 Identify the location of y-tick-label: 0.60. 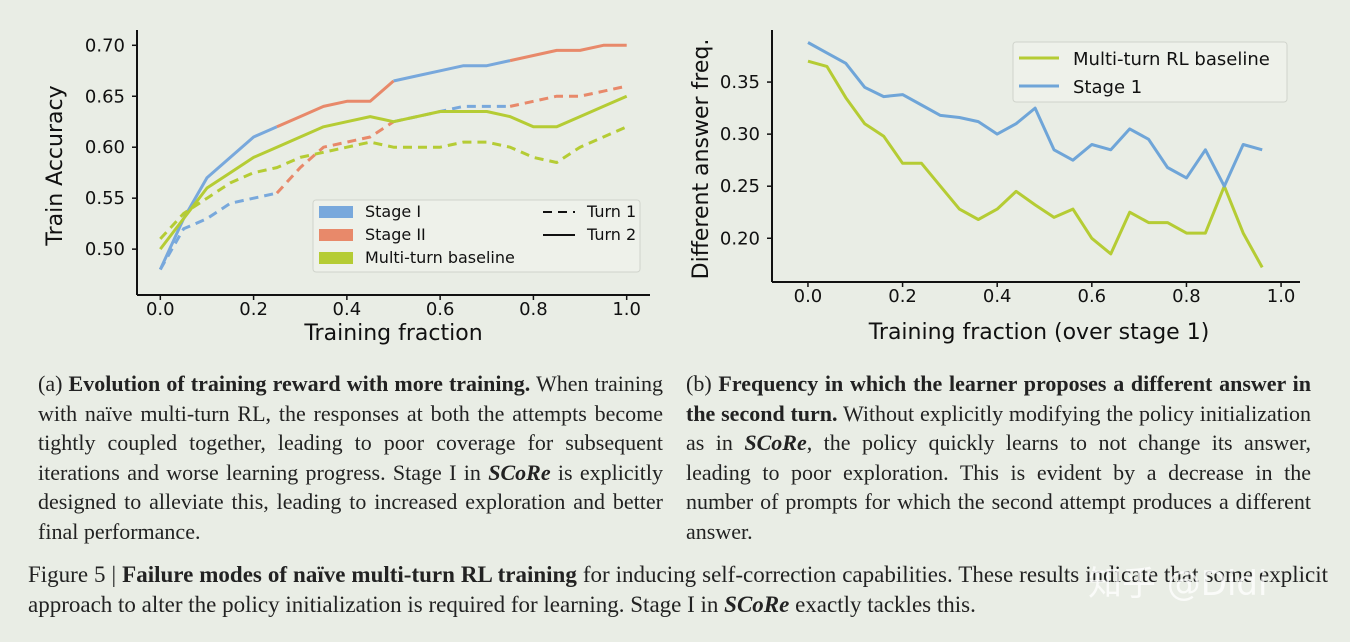
(105, 147).